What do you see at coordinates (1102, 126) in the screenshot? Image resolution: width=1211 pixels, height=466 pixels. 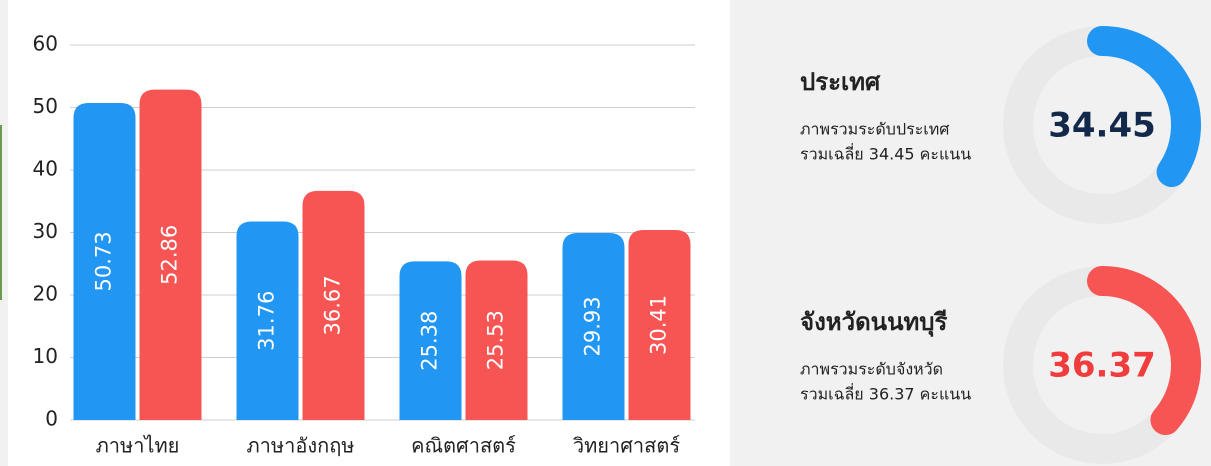 I see `gauge-value: 34.45` at bounding box center [1102, 126].